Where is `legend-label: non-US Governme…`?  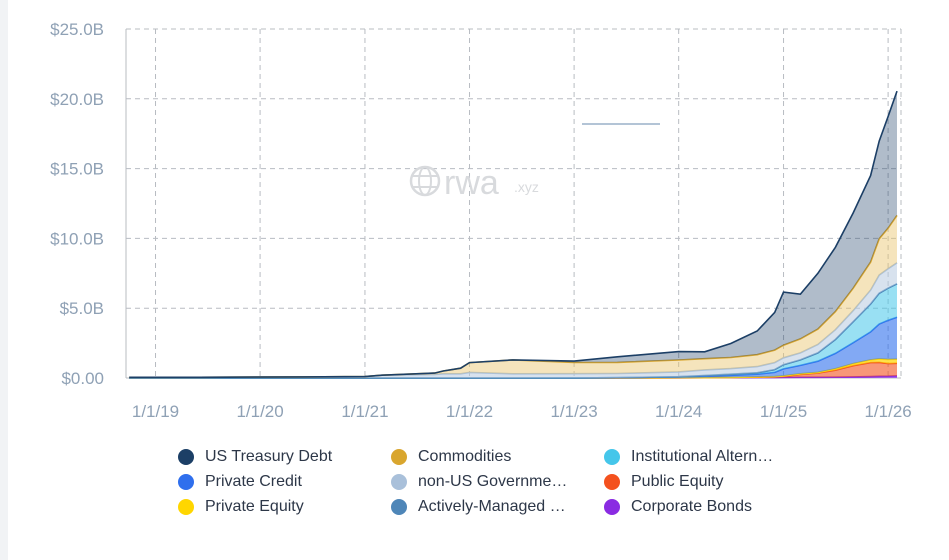 legend-label: non-US Governme… is located at coordinates (493, 481).